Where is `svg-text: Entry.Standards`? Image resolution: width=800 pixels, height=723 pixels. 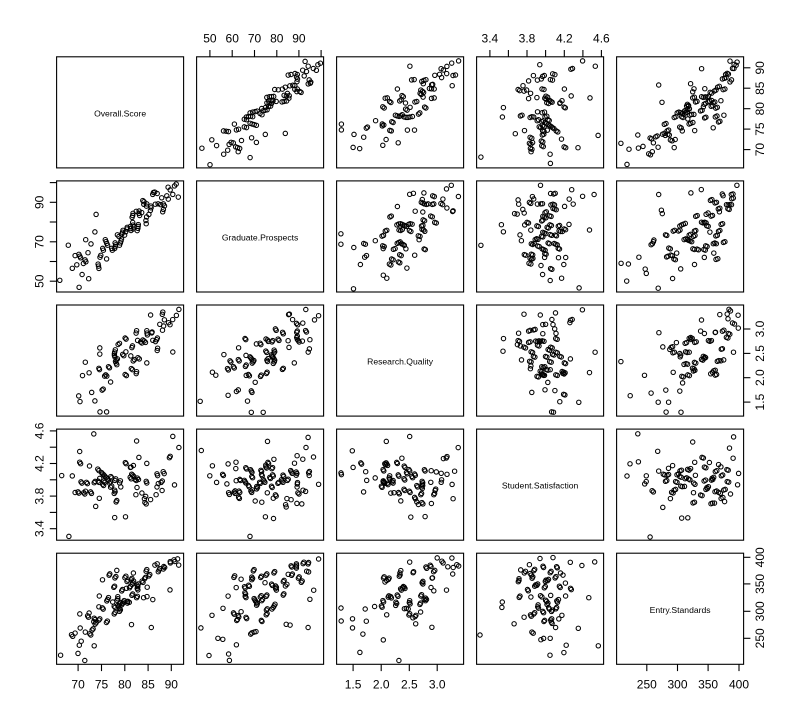
svg-text: Entry.Standards is located at coordinates (680, 610).